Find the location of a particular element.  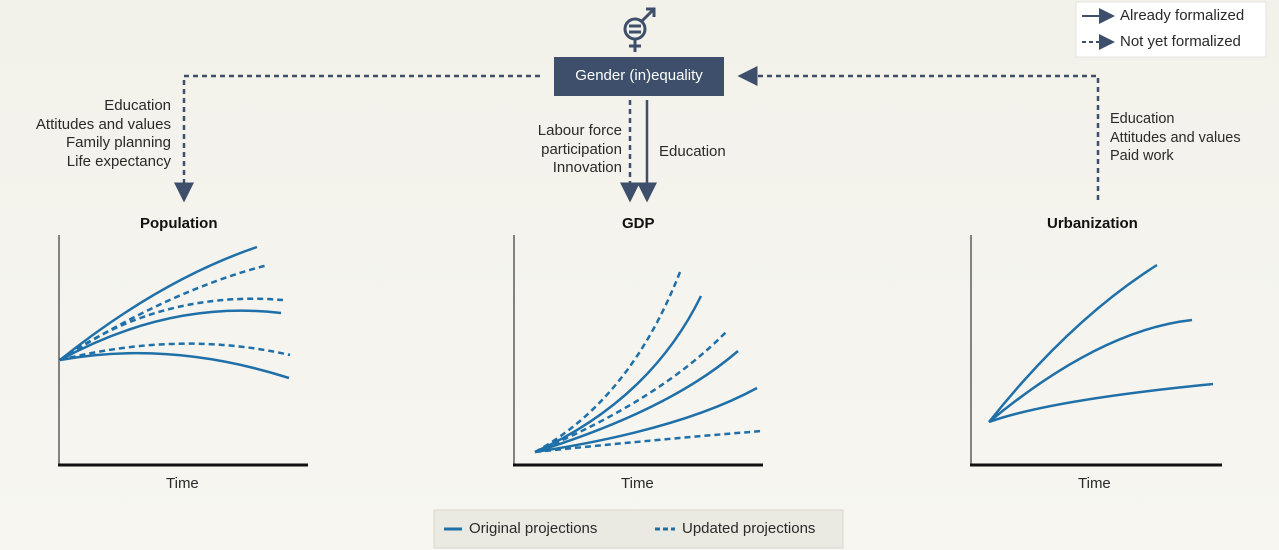

right-arrow-labels: Education Attitudes and values Paid work is located at coordinates (1175, 138).